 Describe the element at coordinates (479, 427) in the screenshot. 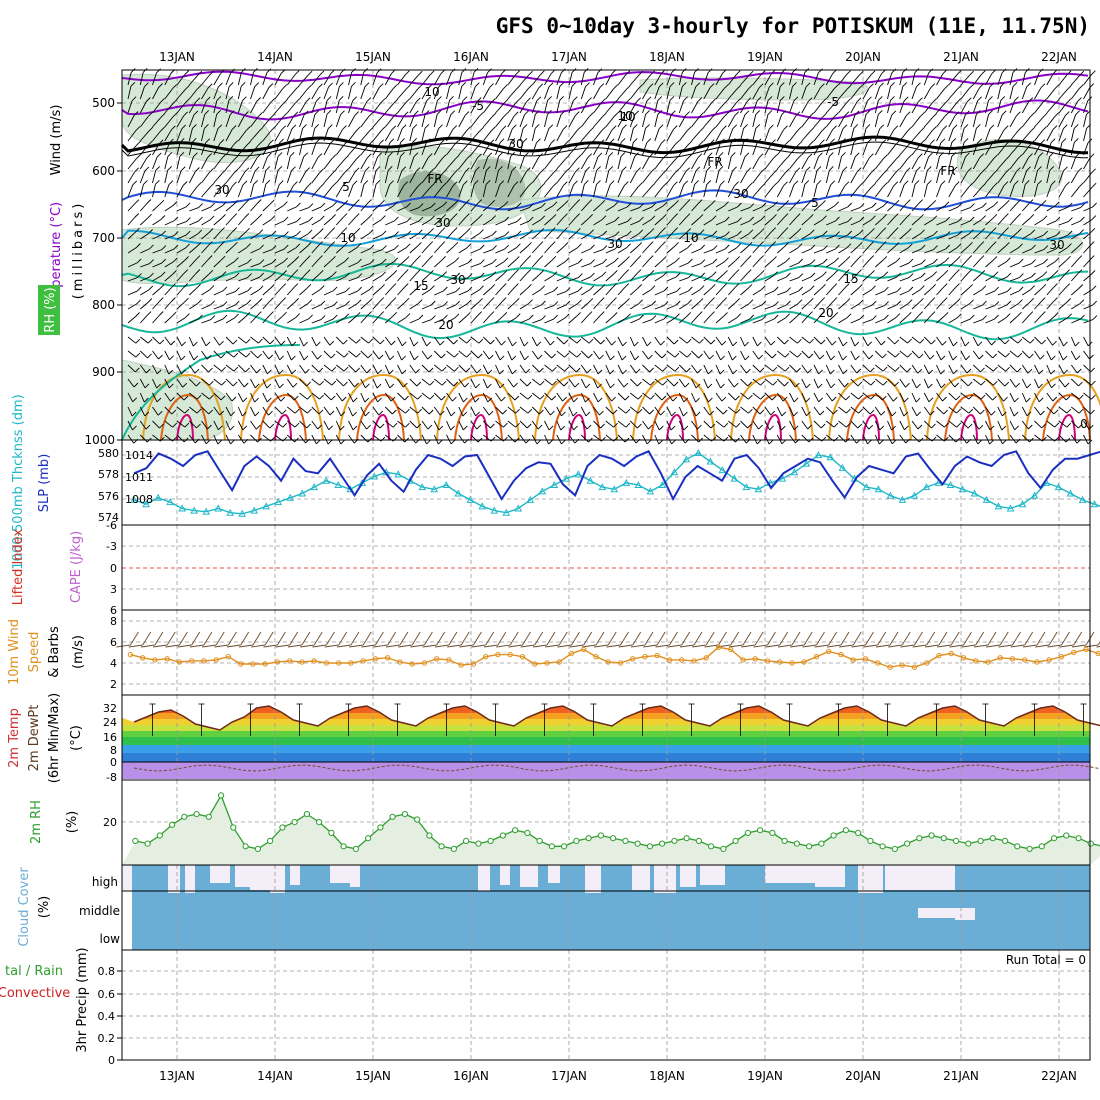

I see `warm-contour-core` at that location.